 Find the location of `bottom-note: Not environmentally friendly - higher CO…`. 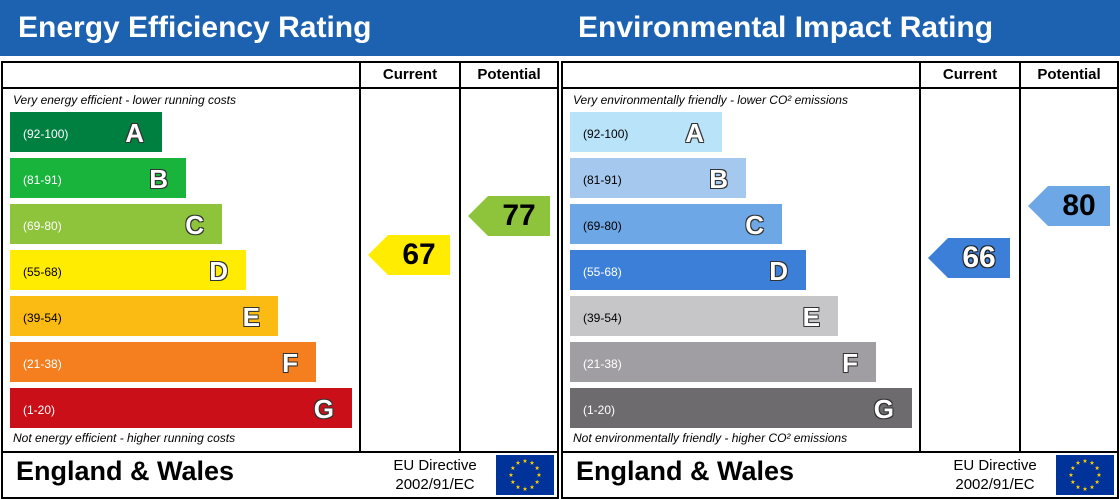

bottom-note: Not environmentally friendly - higher CO… is located at coordinates (710, 438).